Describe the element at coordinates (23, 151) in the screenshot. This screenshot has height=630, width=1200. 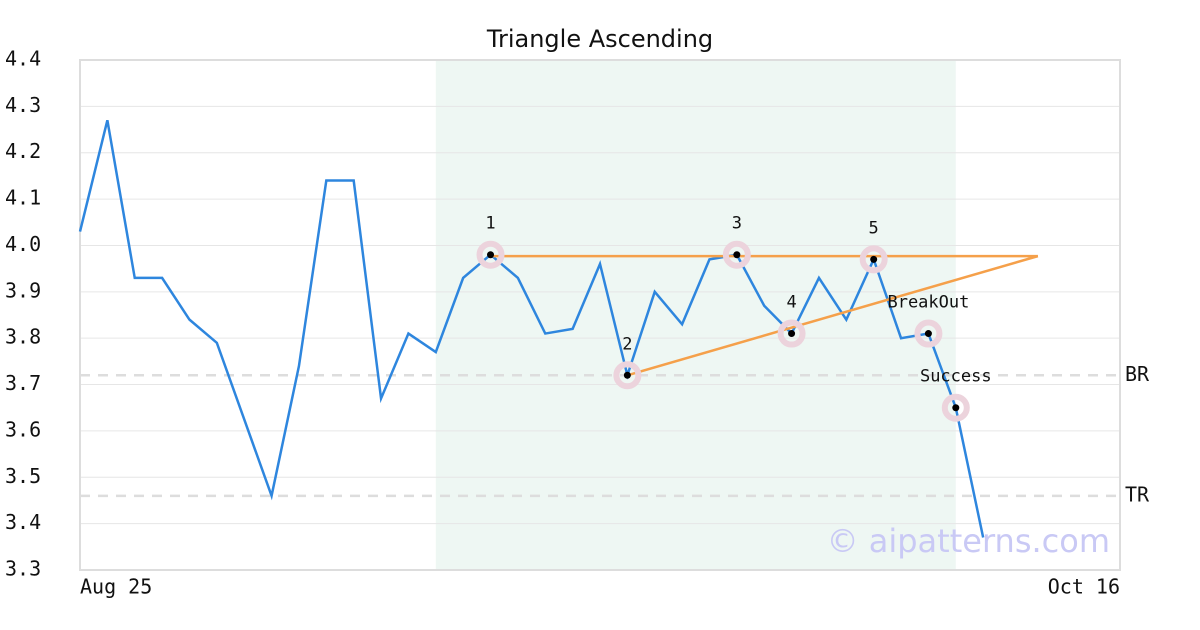
I see `y-tick-label: 4.2` at that location.